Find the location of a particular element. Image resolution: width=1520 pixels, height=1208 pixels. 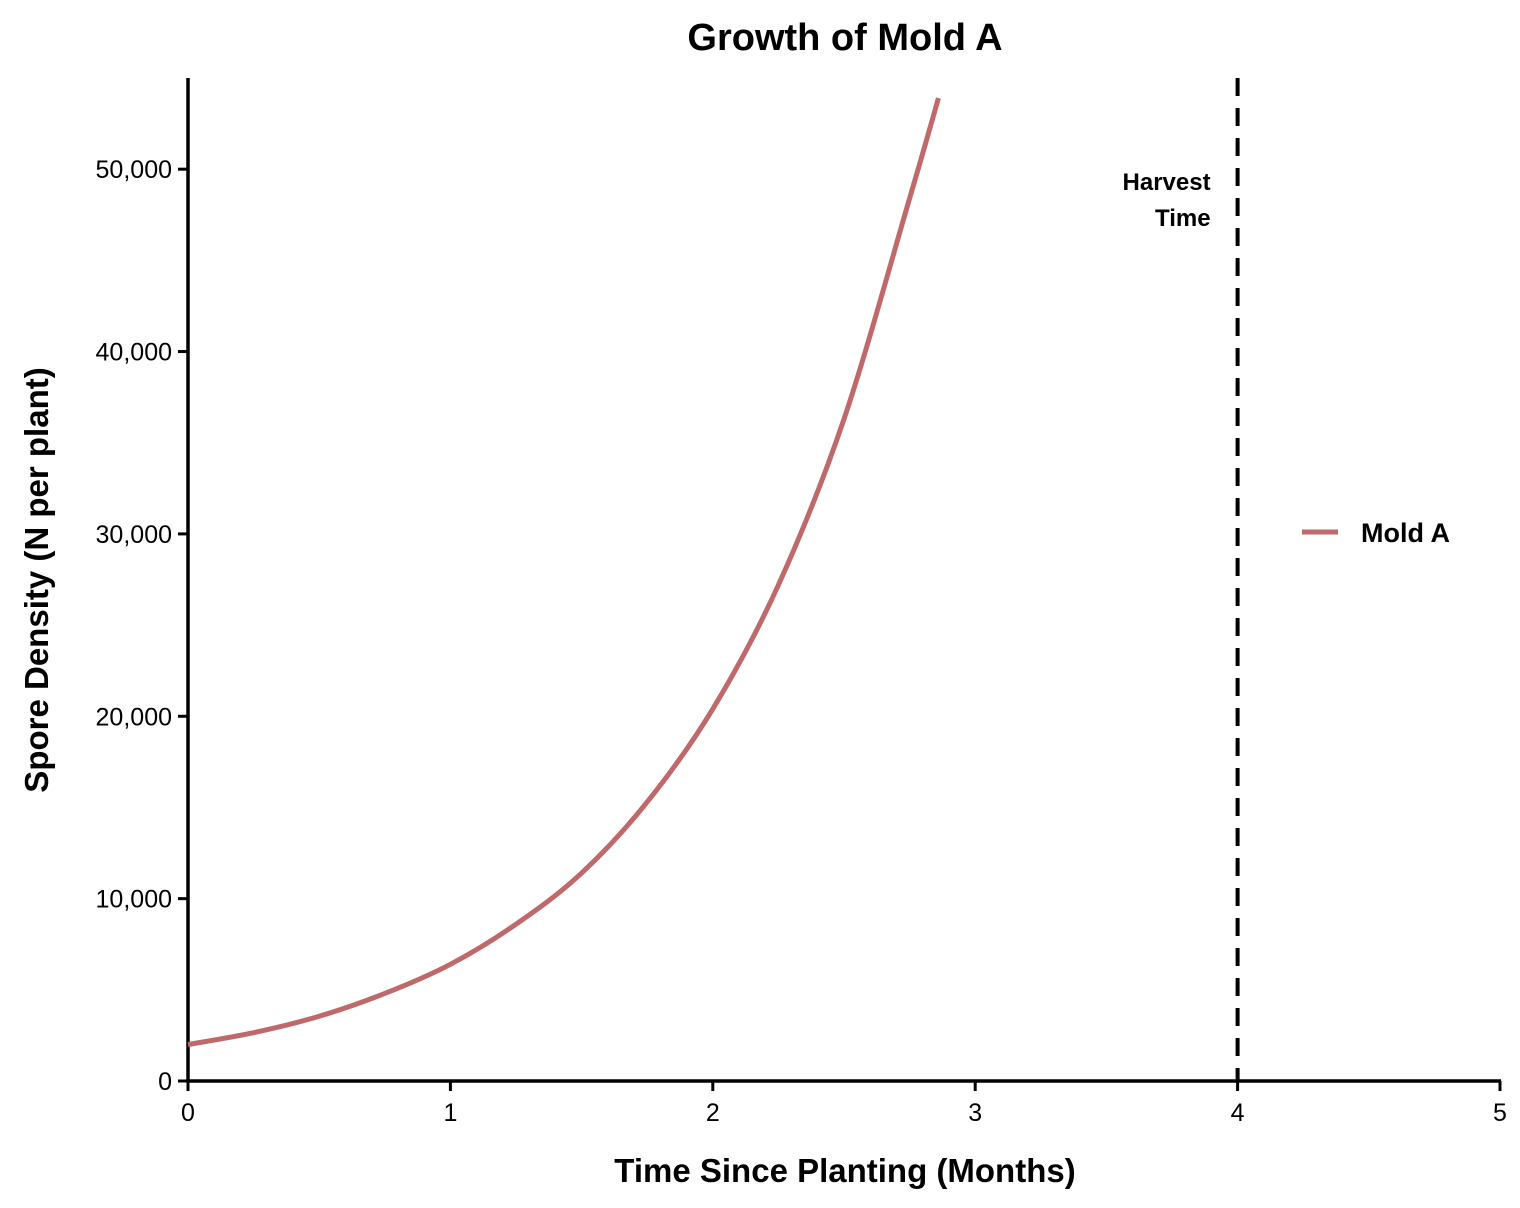

harvest-time-label: Harvest is located at coordinates (1167, 182).